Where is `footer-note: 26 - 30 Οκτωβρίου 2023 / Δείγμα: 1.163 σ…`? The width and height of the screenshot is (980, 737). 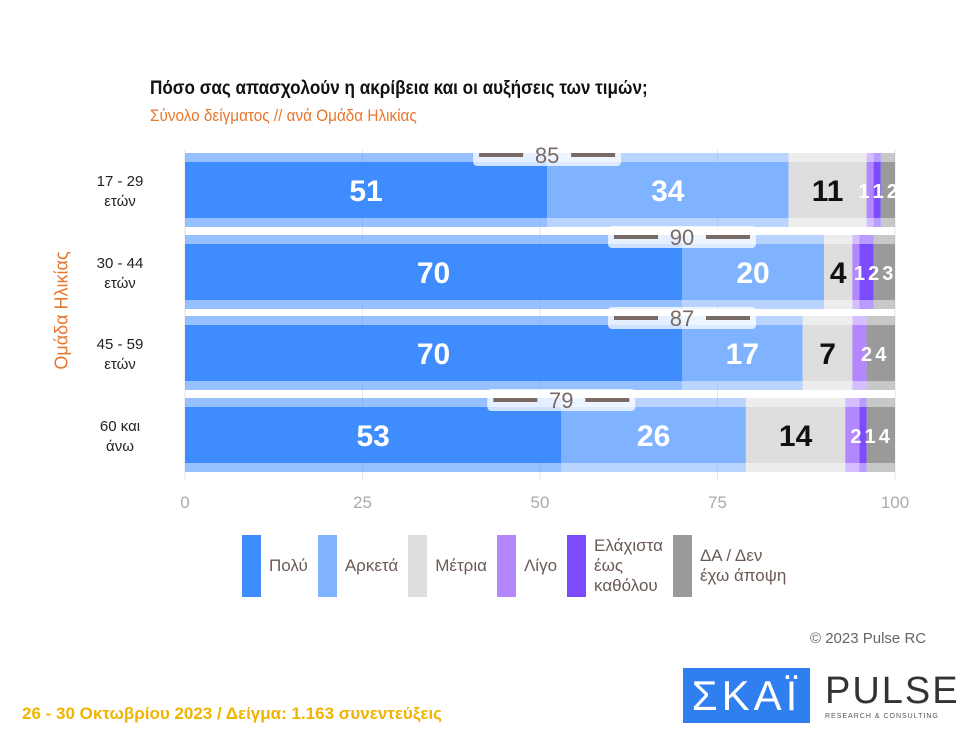 footer-note: 26 - 30 Οκτωβρίου 2023 / Δείγμα: 1.163 σ… is located at coordinates (232, 713).